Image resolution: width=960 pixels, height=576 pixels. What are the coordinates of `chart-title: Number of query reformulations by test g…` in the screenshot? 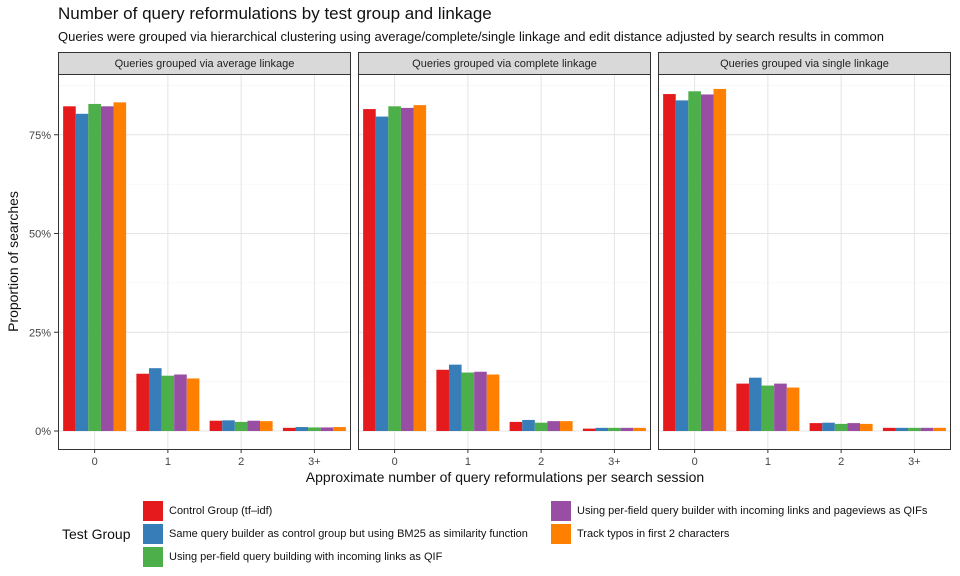 It's located at (275, 13).